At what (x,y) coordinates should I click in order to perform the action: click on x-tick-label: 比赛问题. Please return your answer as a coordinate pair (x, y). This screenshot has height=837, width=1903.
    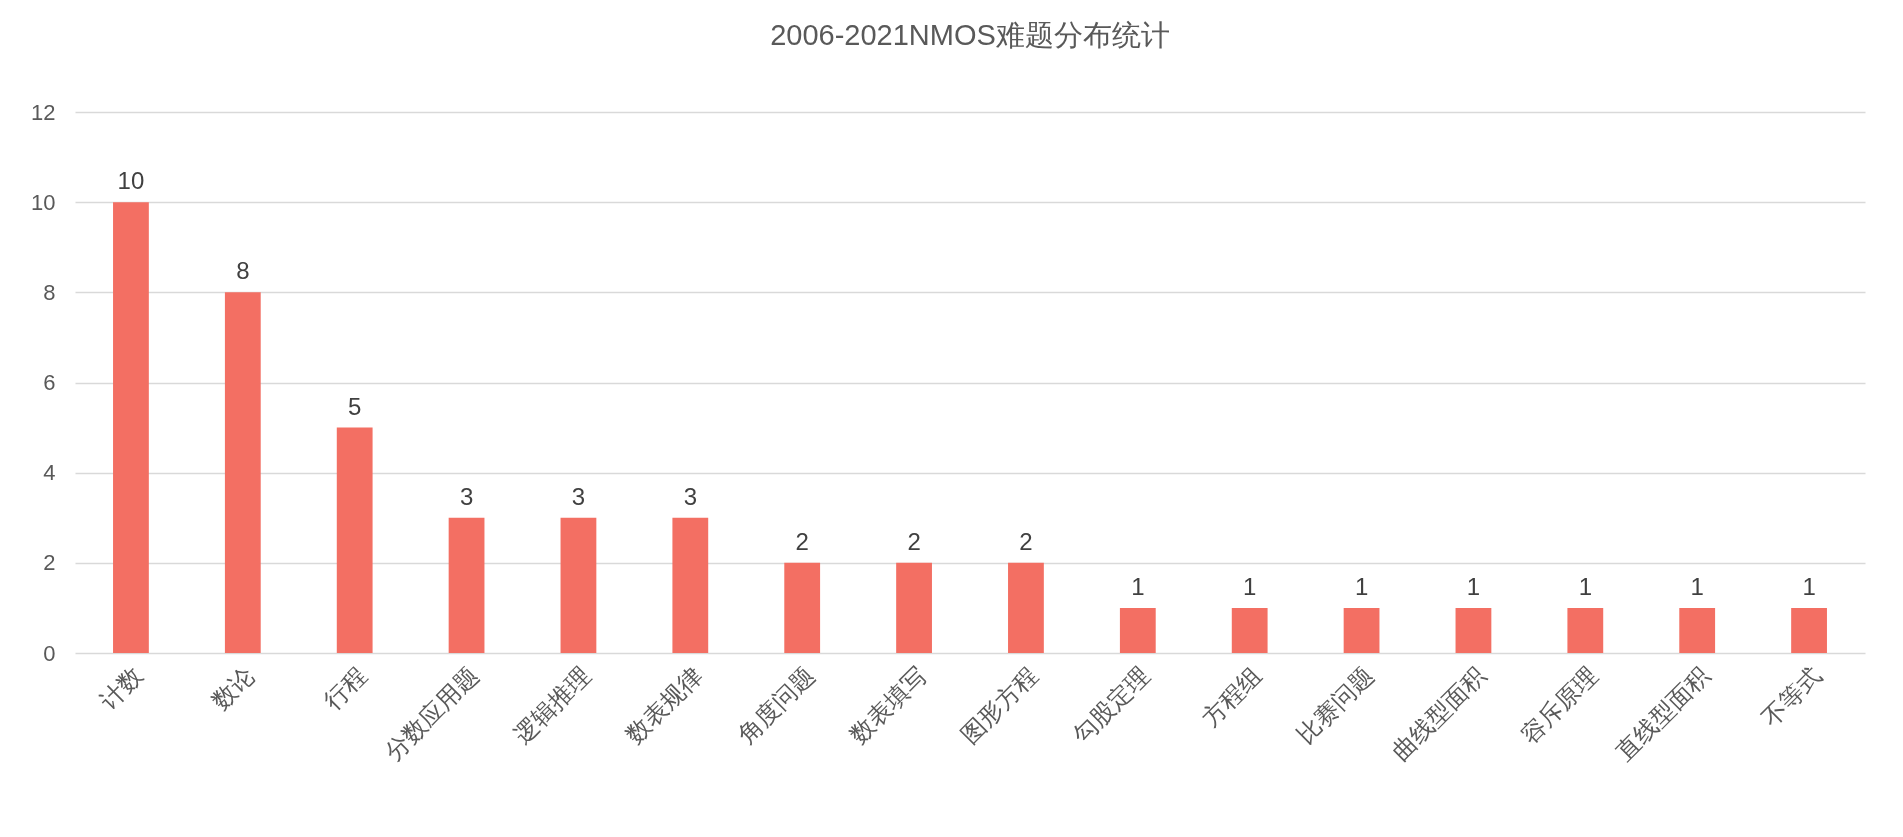
    Looking at the image, I should click on (1335, 705).